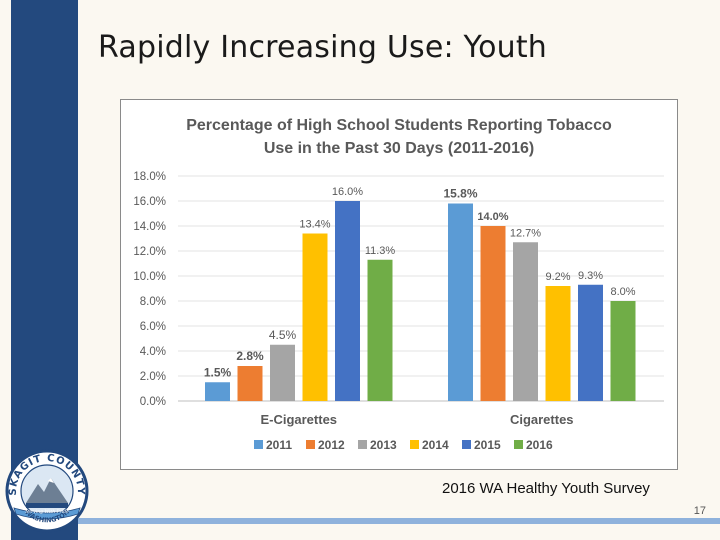  What do you see at coordinates (399, 521) in the screenshot?
I see `bottom-rule` at bounding box center [399, 521].